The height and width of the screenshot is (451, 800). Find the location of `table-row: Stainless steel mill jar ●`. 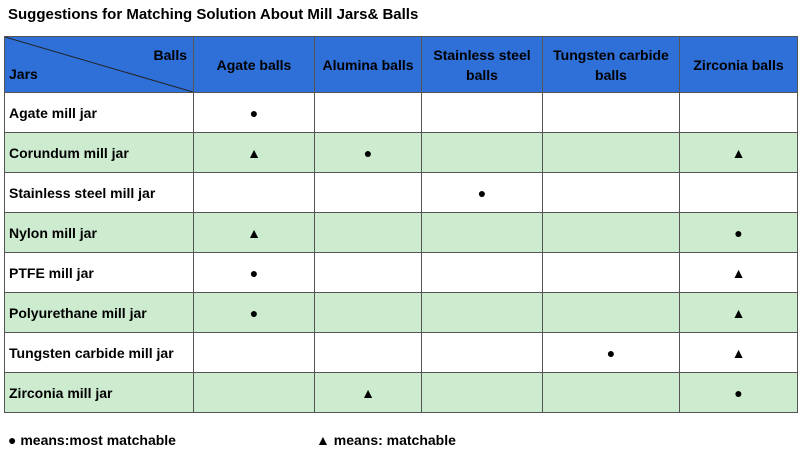

table-row: Stainless steel mill jar ● is located at coordinates (401, 192).